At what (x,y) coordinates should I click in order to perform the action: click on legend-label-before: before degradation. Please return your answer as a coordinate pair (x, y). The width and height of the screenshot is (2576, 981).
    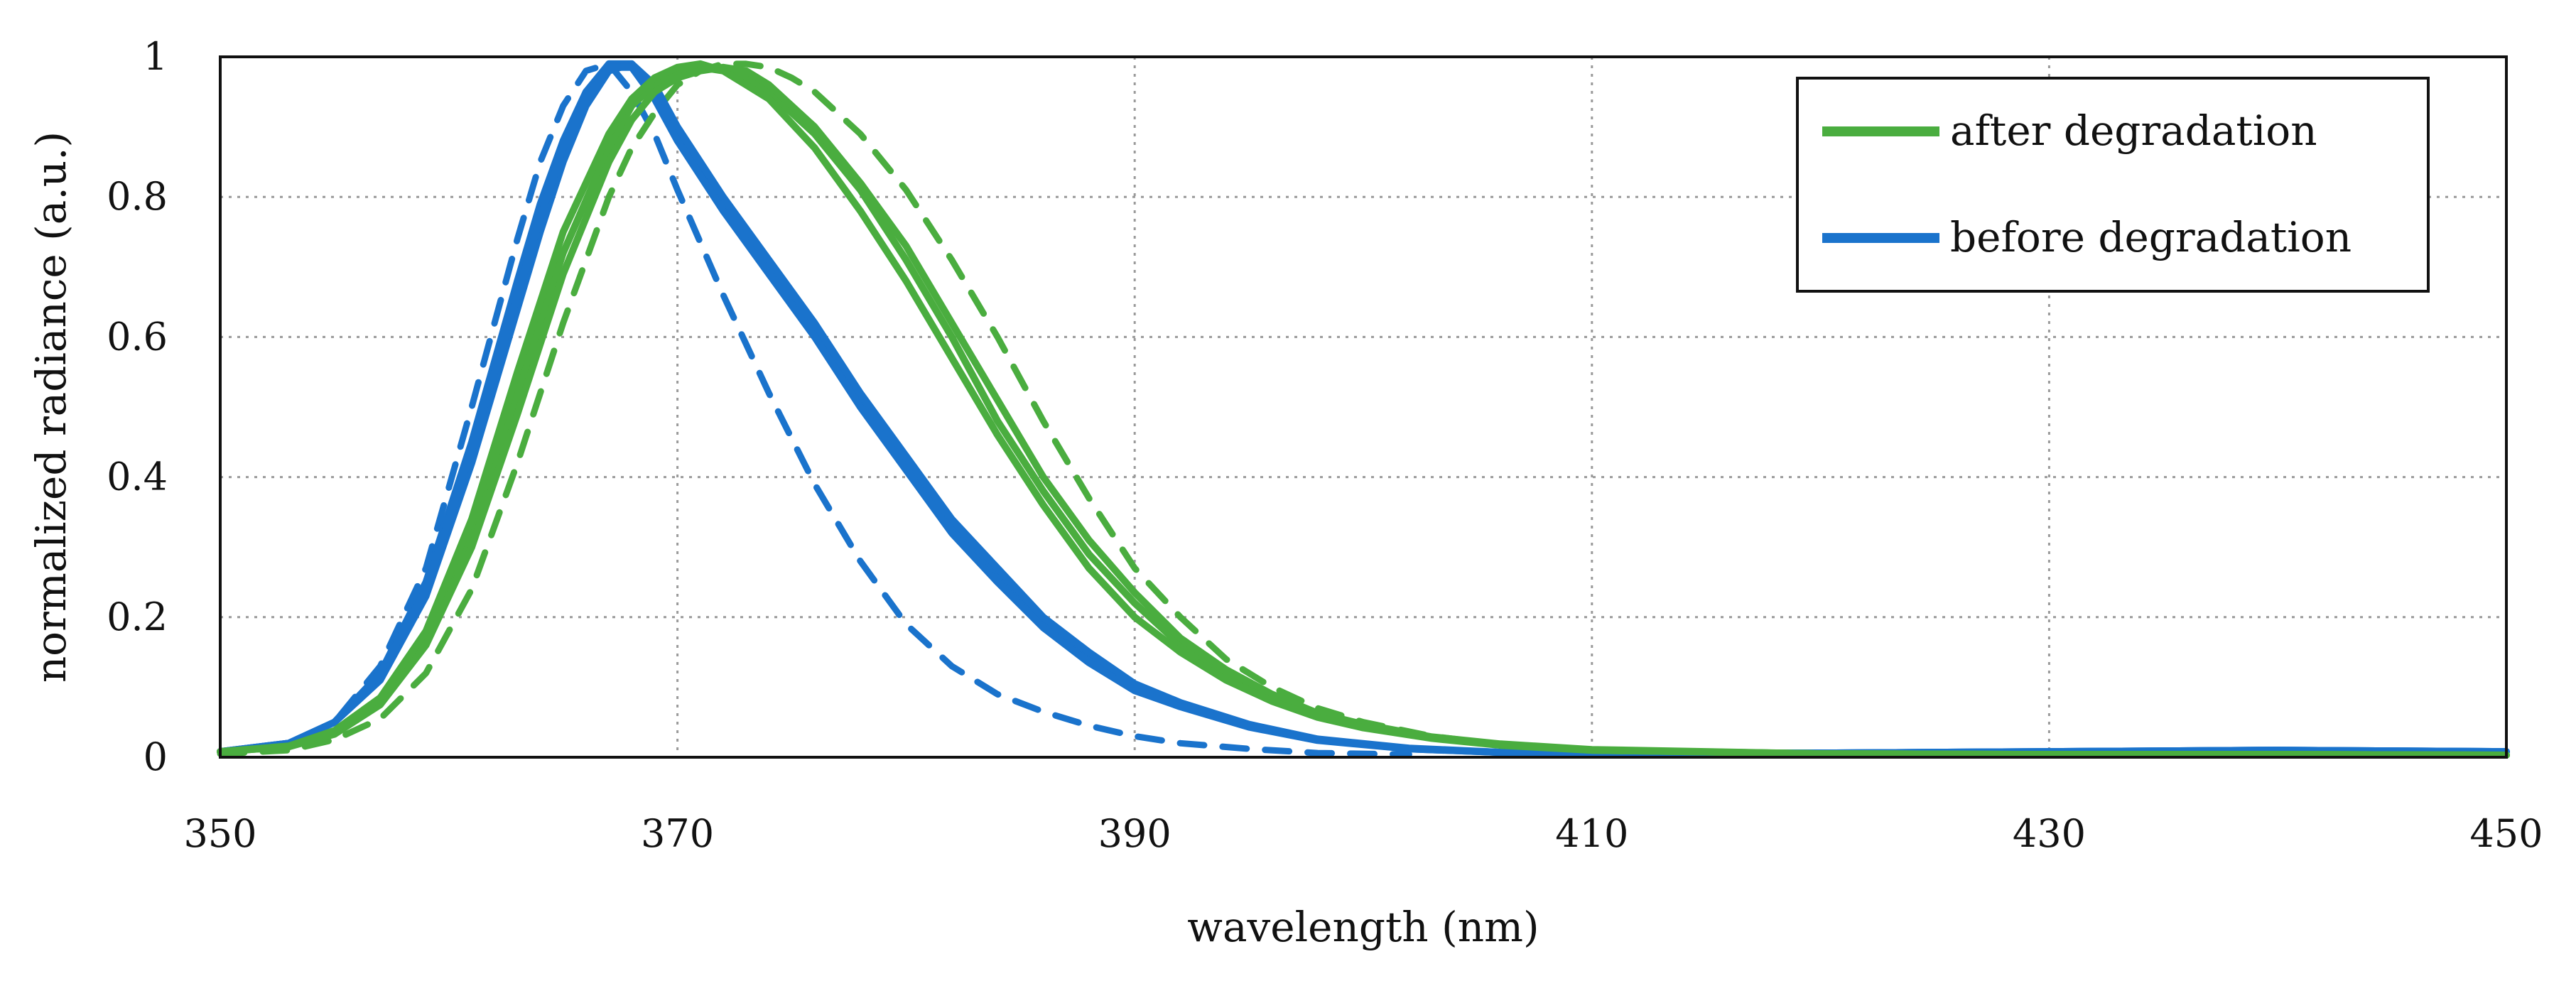
    Looking at the image, I should click on (2151, 237).